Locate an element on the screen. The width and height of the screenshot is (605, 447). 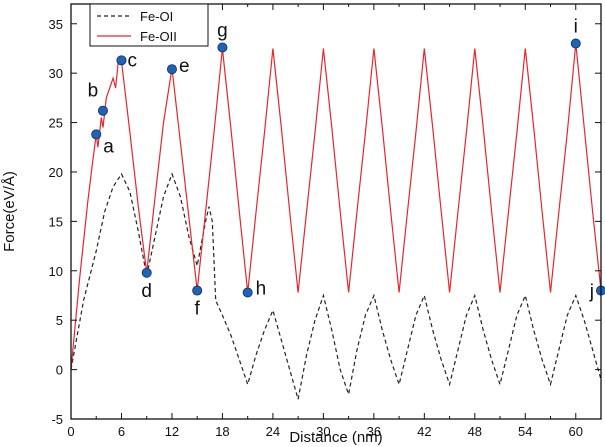
x-tick-label-18: 18 is located at coordinates (222, 431).